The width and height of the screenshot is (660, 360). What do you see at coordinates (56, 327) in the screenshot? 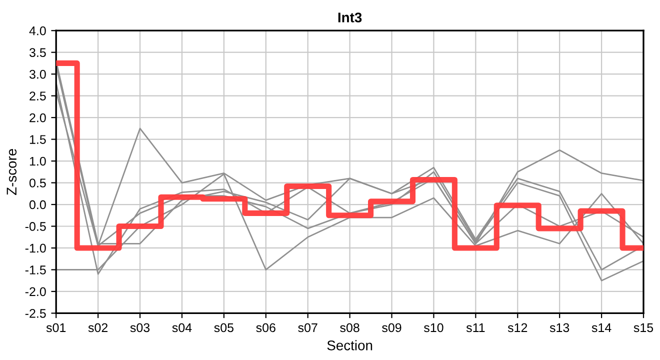
I see `x-tick-label: s01` at bounding box center [56, 327].